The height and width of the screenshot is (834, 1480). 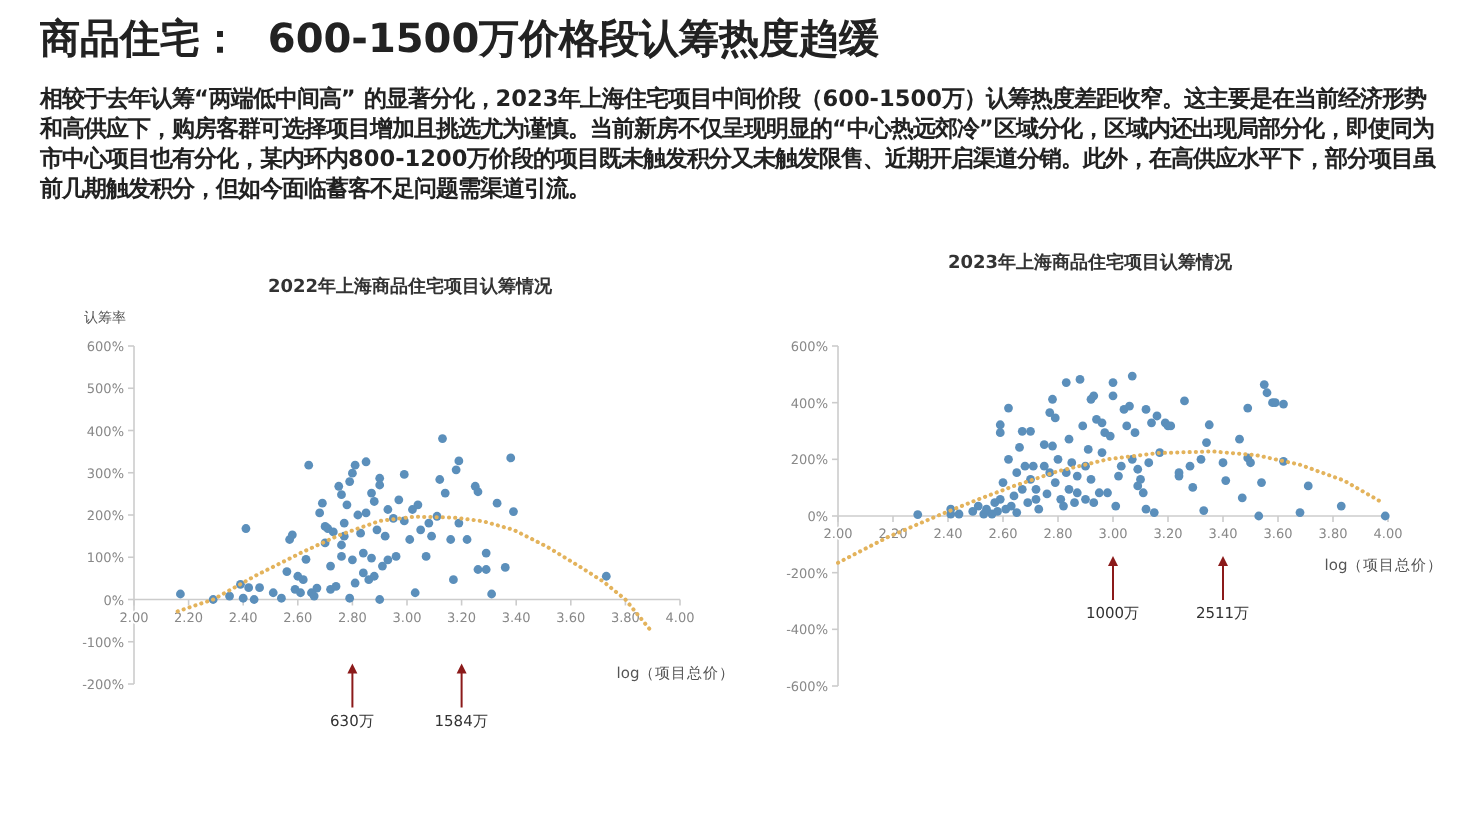 What do you see at coordinates (460, 39) in the screenshot?
I see `text: 商品住宅： 600-1500万价格段认筹热度趋缓` at bounding box center [460, 39].